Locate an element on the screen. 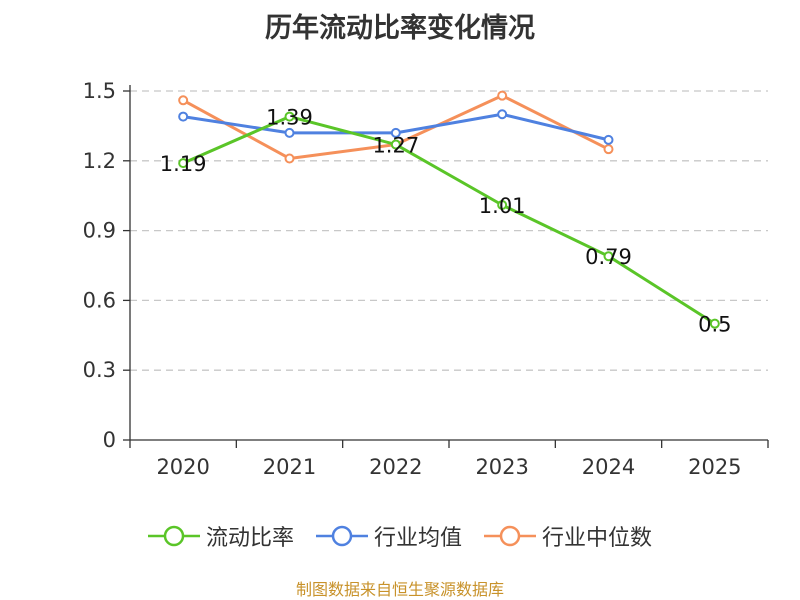 This screenshot has height=600, width=800. x-tick-label: 2023 is located at coordinates (501, 467).